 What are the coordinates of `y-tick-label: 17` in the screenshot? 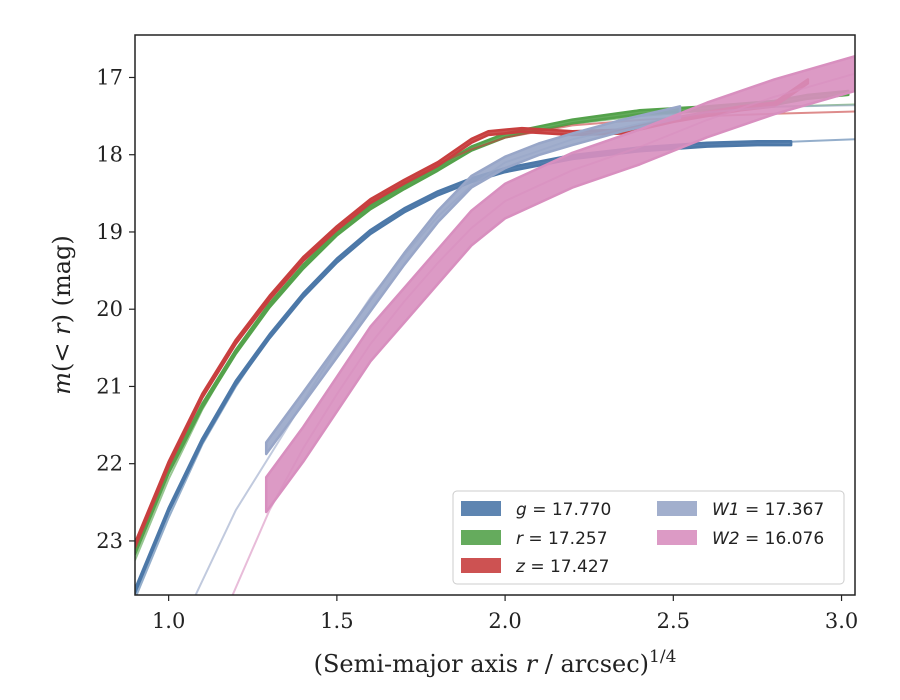 It's located at (109, 77).